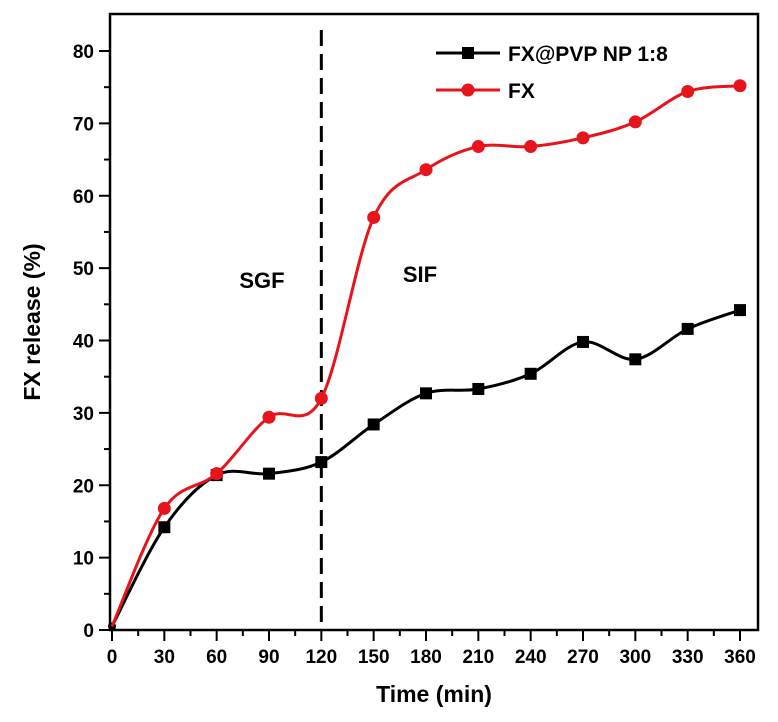 This screenshot has width=778, height=722. I want to click on x-tick-label: 90, so click(268, 657).